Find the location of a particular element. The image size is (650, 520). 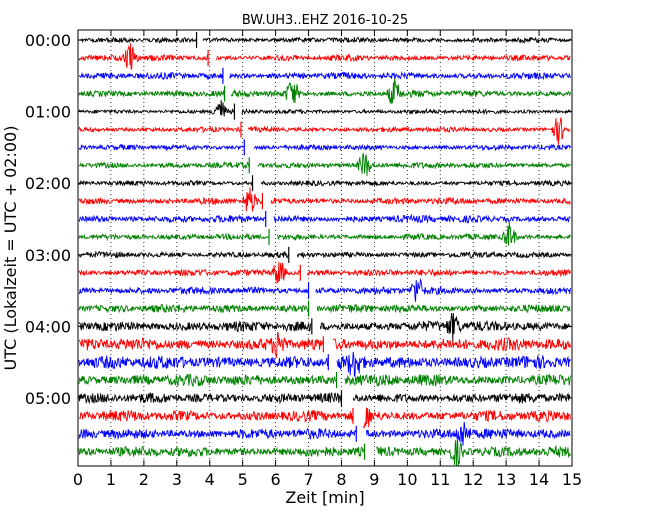

y-axis-label: UTC (Lokalzeit = UTC + 02:00) is located at coordinates (10, 248).